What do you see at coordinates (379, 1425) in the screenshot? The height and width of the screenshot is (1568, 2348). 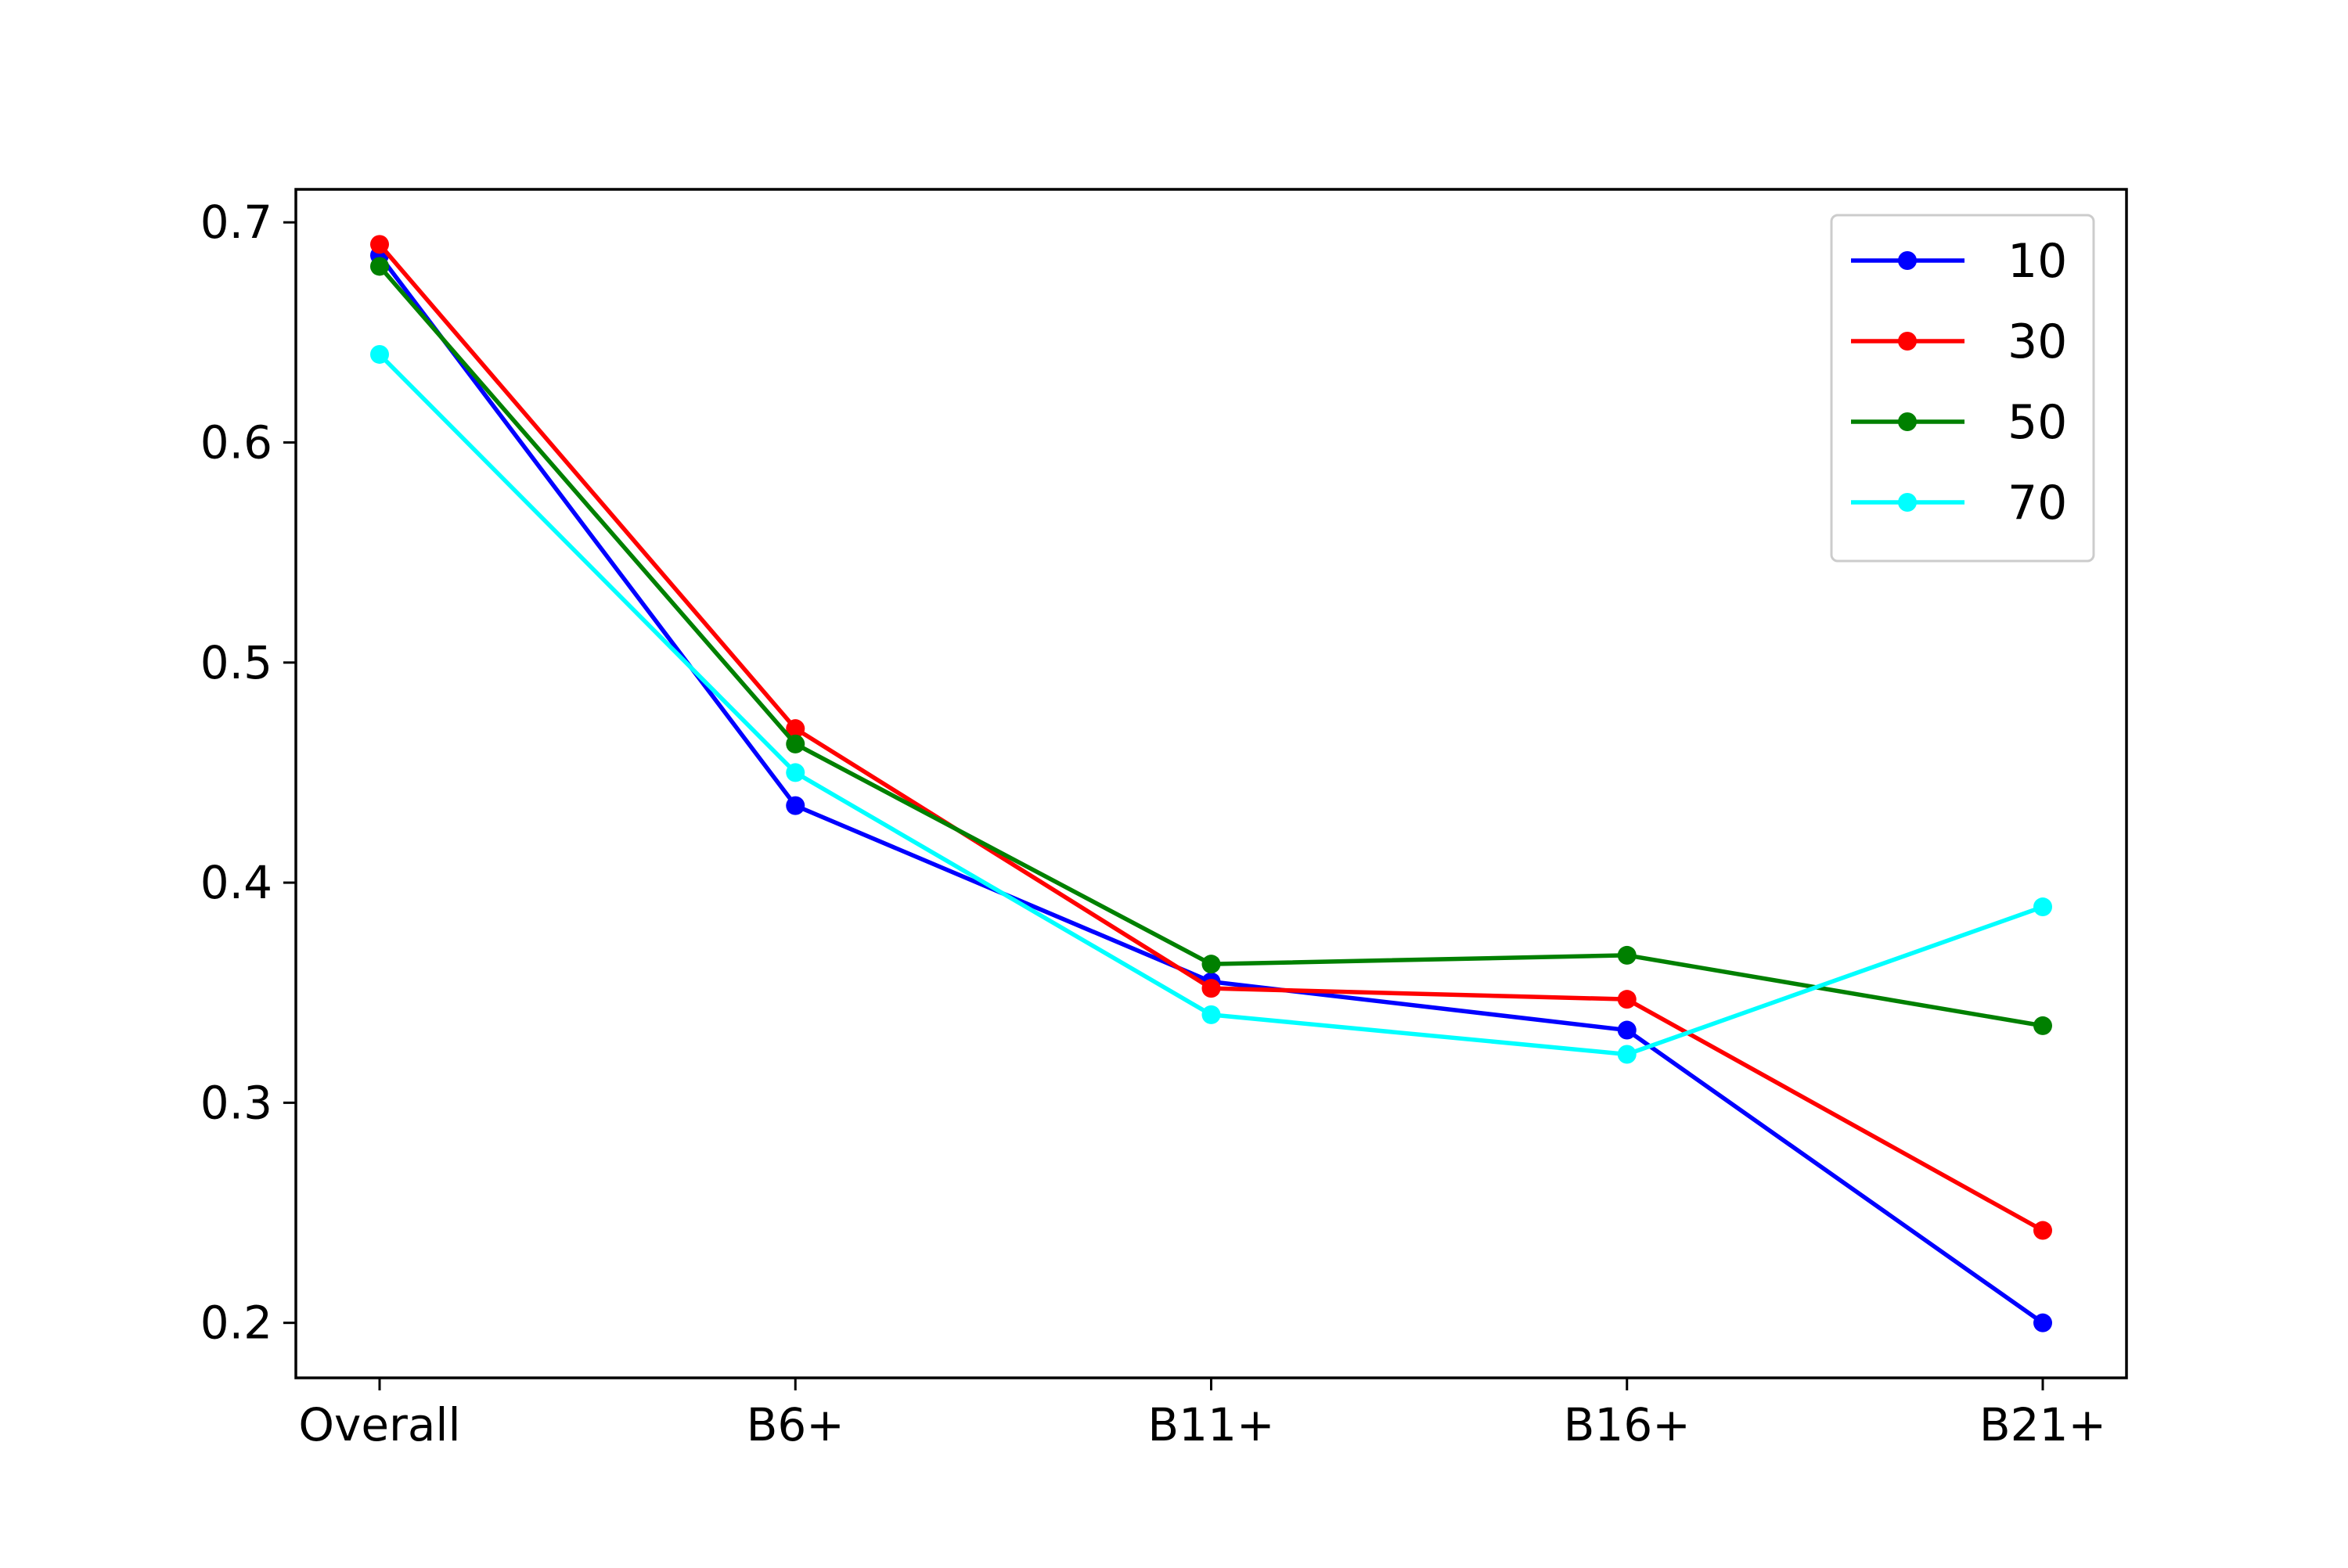 I see `x-tick-label: Overall` at bounding box center [379, 1425].